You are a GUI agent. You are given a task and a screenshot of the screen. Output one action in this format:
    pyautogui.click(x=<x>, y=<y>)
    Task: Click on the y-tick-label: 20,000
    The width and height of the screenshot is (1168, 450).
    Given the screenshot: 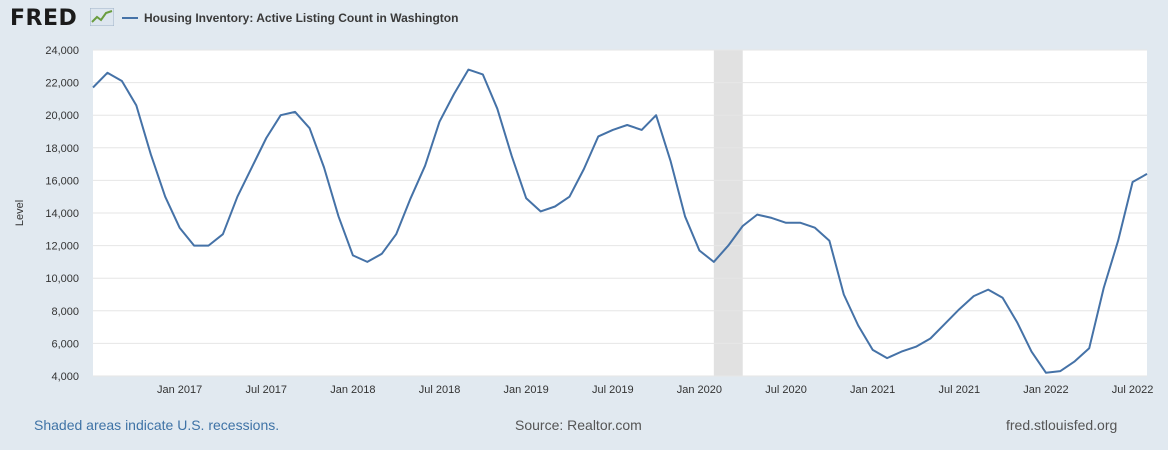 What is the action you would take?
    pyautogui.click(x=62, y=116)
    